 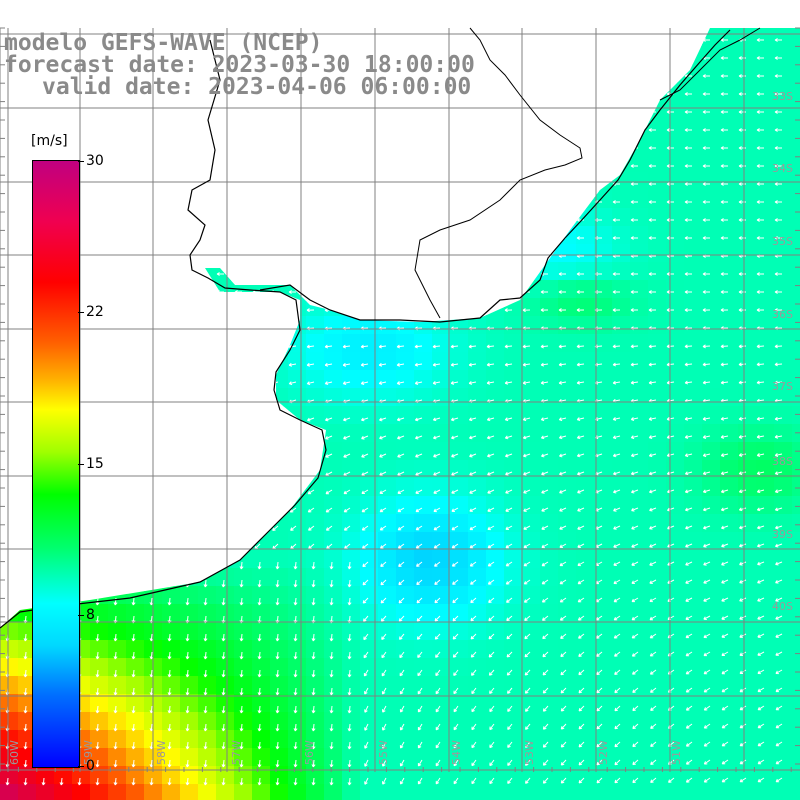 What do you see at coordinates (782, 461) in the screenshot?
I see `right-axis-label: 38S` at bounding box center [782, 461].